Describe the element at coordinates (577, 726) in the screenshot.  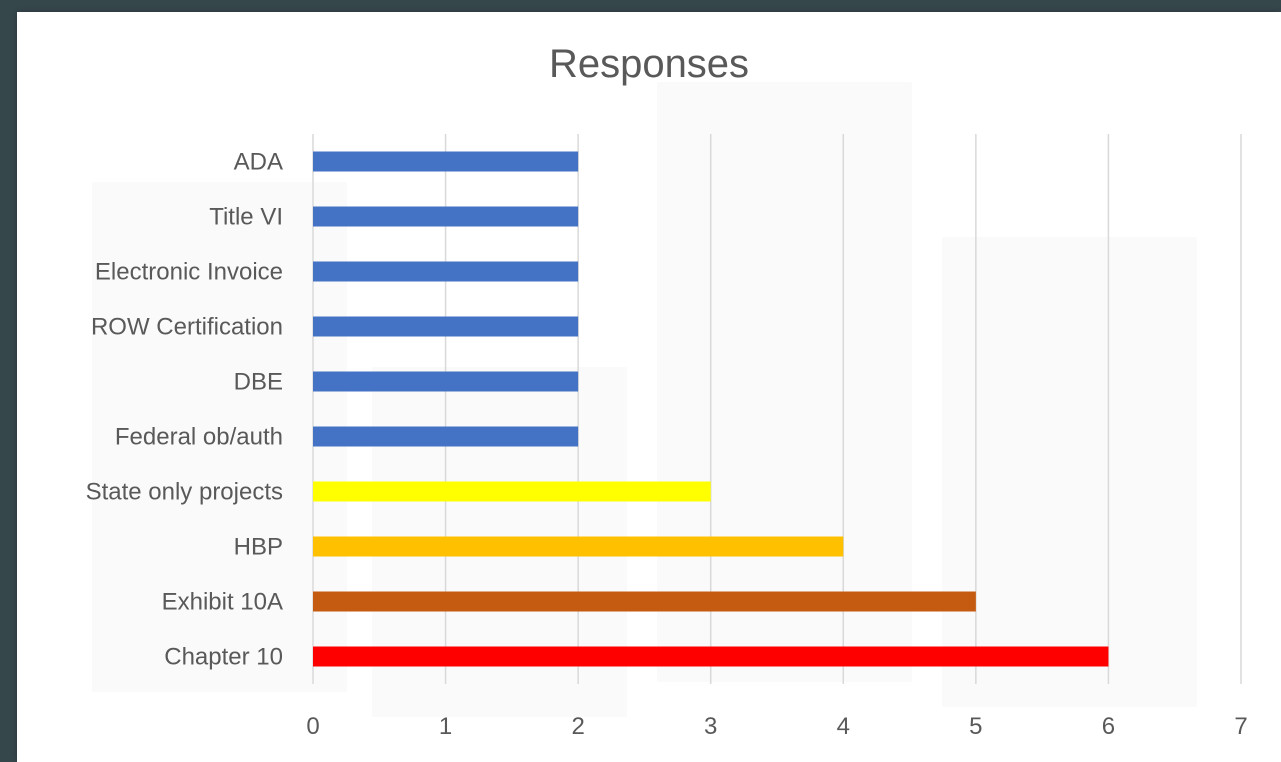
I see `x-tick-label: 2` at that location.